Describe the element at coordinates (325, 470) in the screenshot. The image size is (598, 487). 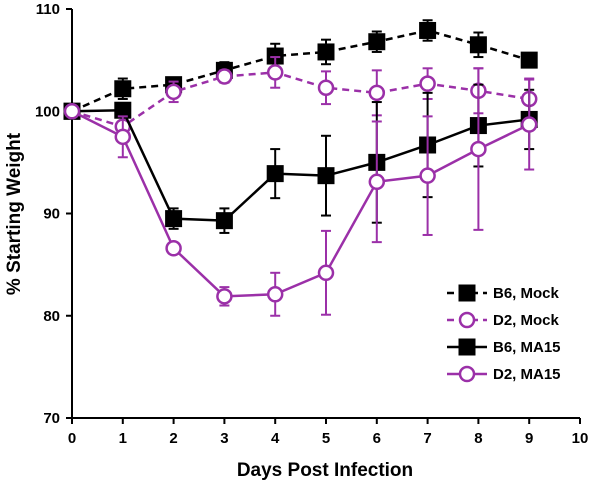
I see `x-axis-title: Days Post Infection` at that location.